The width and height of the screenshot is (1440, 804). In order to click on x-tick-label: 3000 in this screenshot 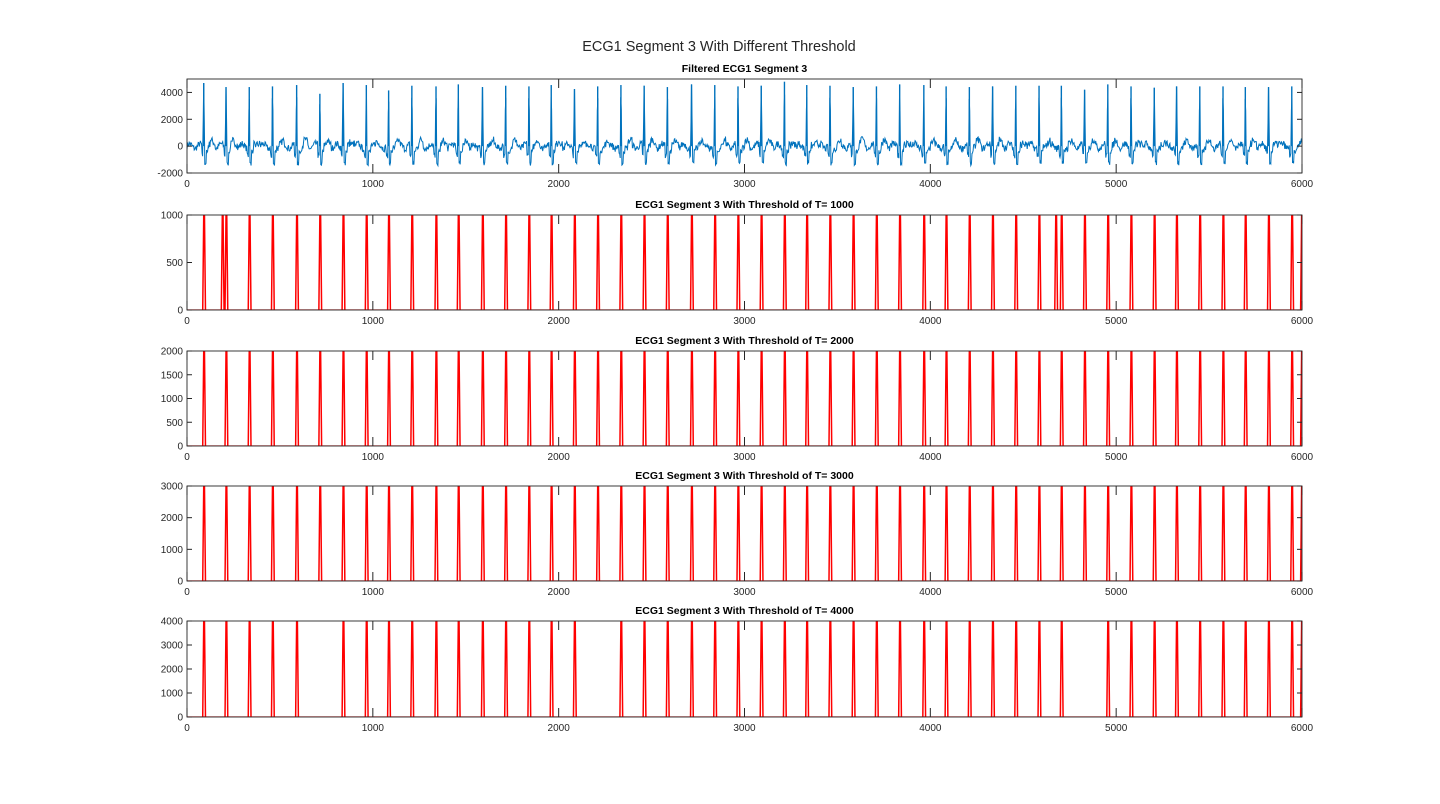, I will do `click(744, 321)`.